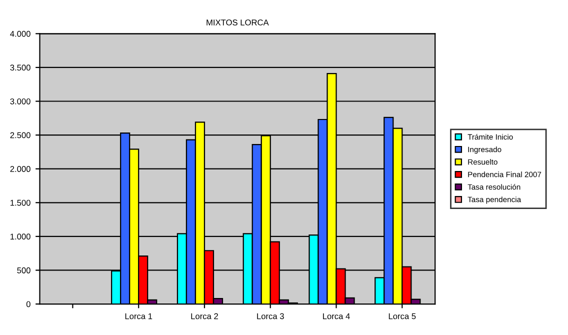 This screenshot has width=568, height=335. I want to click on y-tick-label: 2.000, so click(20, 169).